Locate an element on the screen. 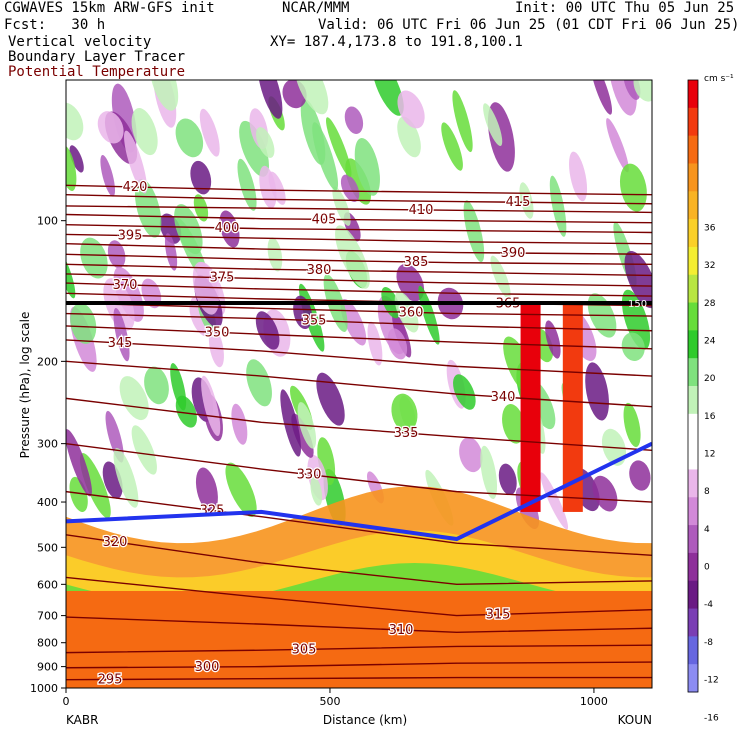  boundary-layer-shading is located at coordinates (359, 639).